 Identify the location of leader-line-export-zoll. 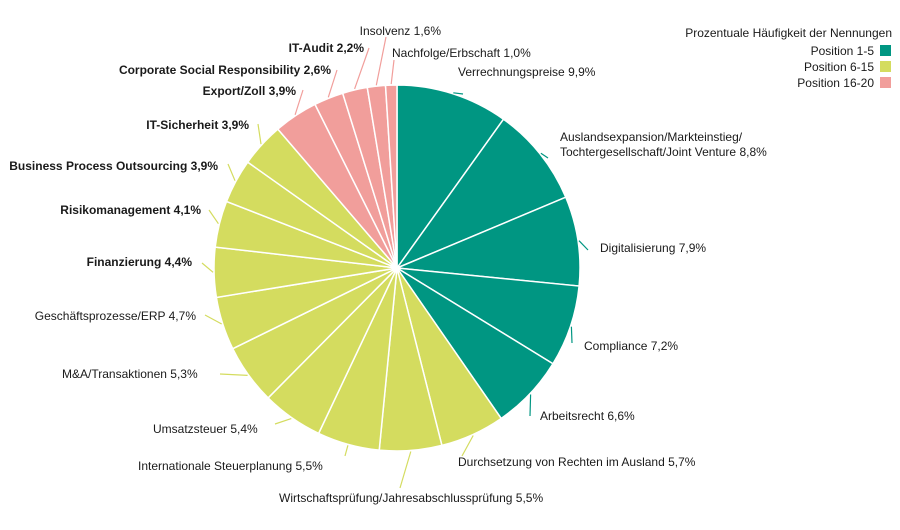
(299, 102).